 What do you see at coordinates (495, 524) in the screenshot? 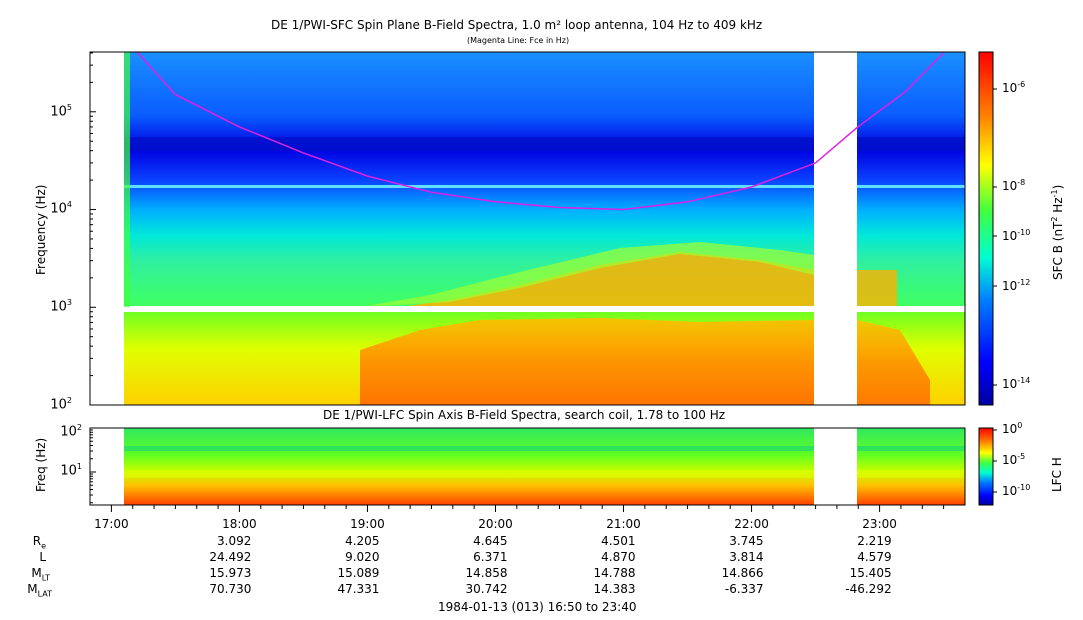
I see `x-tick-label: 20:00` at bounding box center [495, 524].